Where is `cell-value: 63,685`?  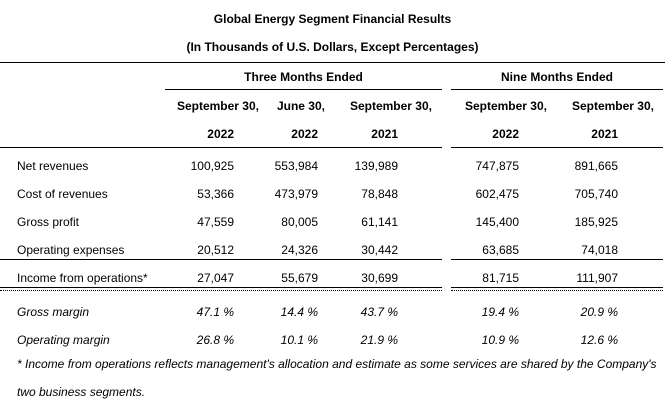
cell-value: 63,685 is located at coordinates (500, 250).